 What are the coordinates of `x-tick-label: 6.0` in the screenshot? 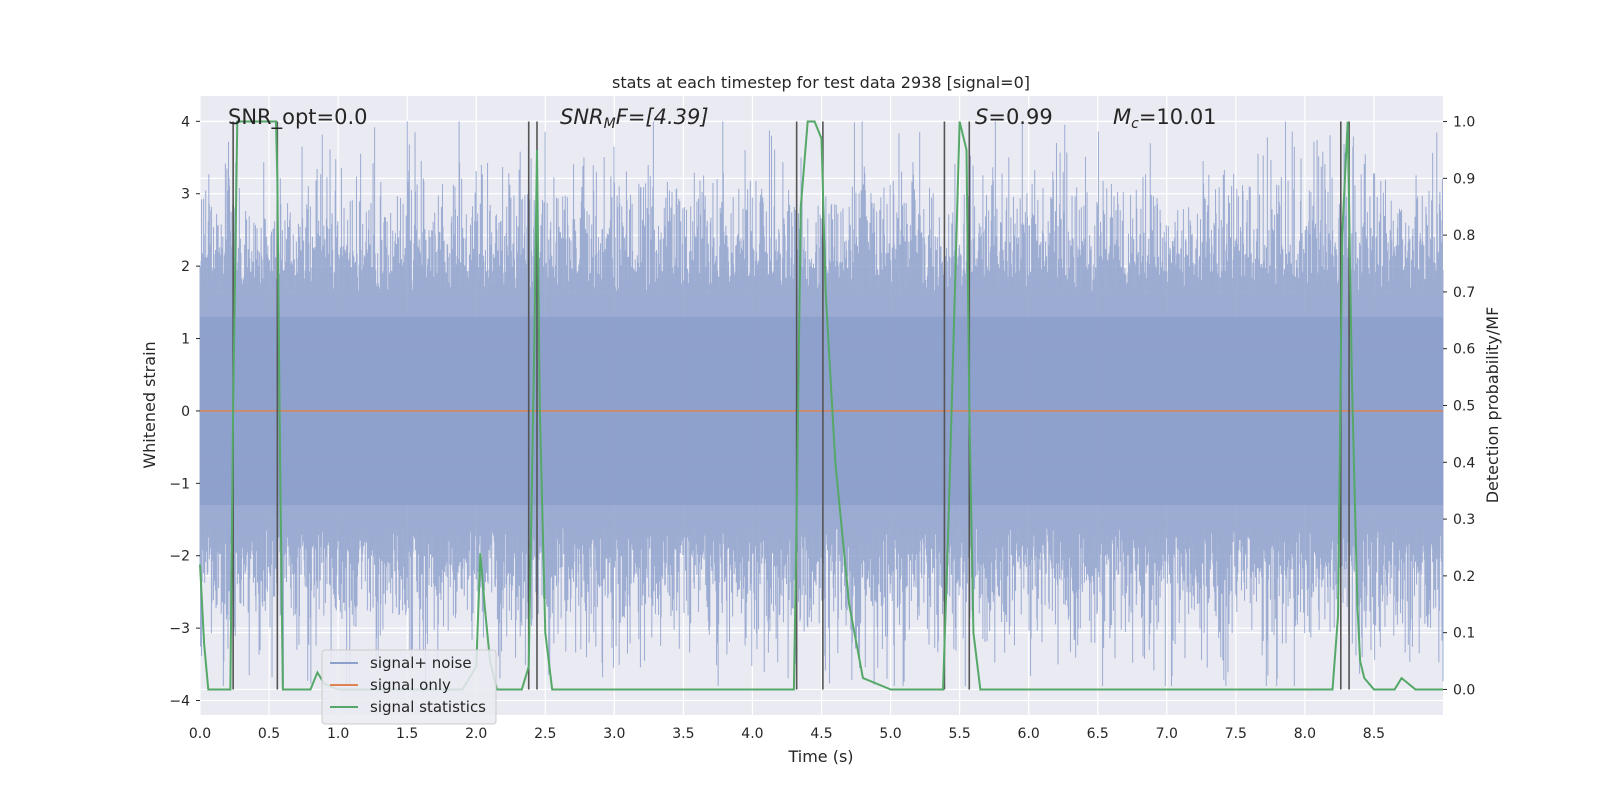 It's located at (1029, 734).